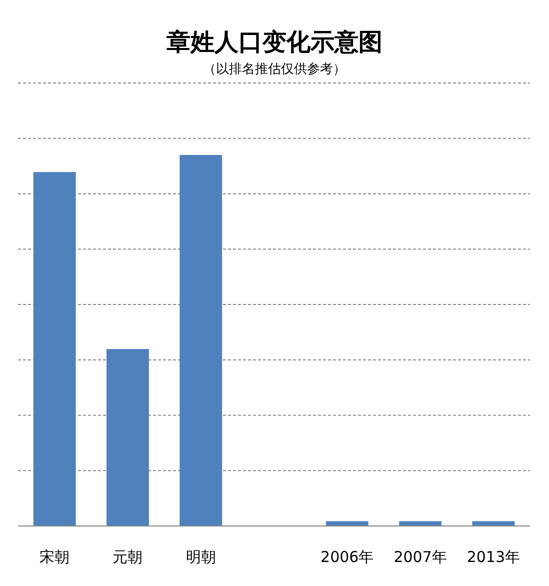 This screenshot has width=549, height=586. What do you see at coordinates (420, 557) in the screenshot?
I see `x-tick-label: 2007年` at bounding box center [420, 557].